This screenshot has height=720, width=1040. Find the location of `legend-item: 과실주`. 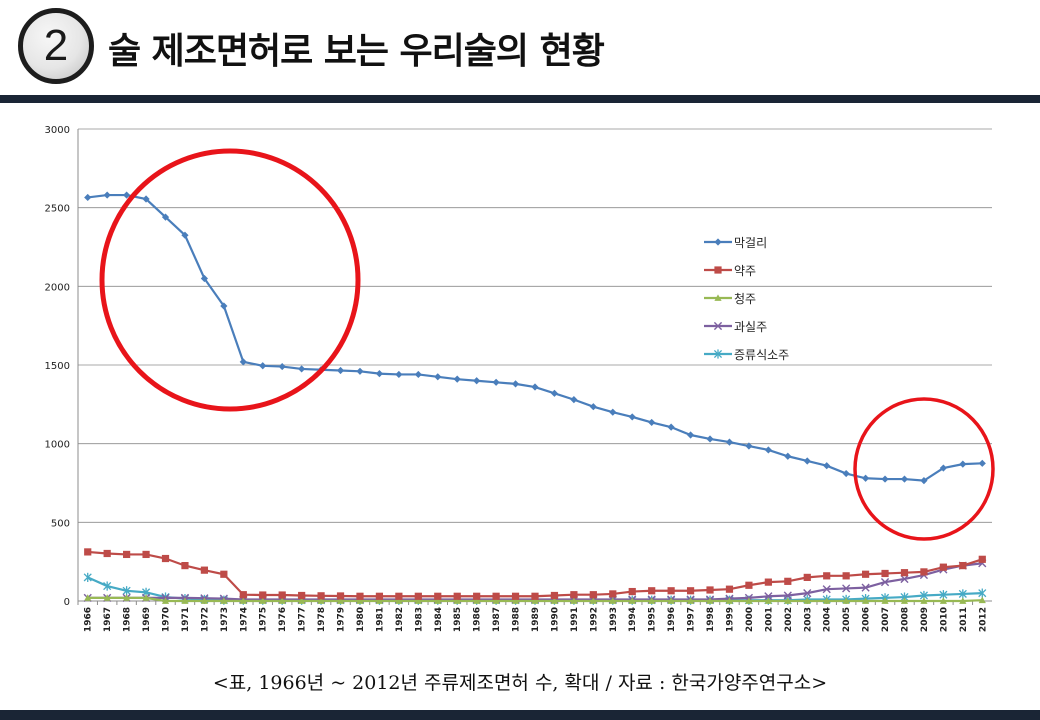

legend-item: 과실주 is located at coordinates (746, 326).